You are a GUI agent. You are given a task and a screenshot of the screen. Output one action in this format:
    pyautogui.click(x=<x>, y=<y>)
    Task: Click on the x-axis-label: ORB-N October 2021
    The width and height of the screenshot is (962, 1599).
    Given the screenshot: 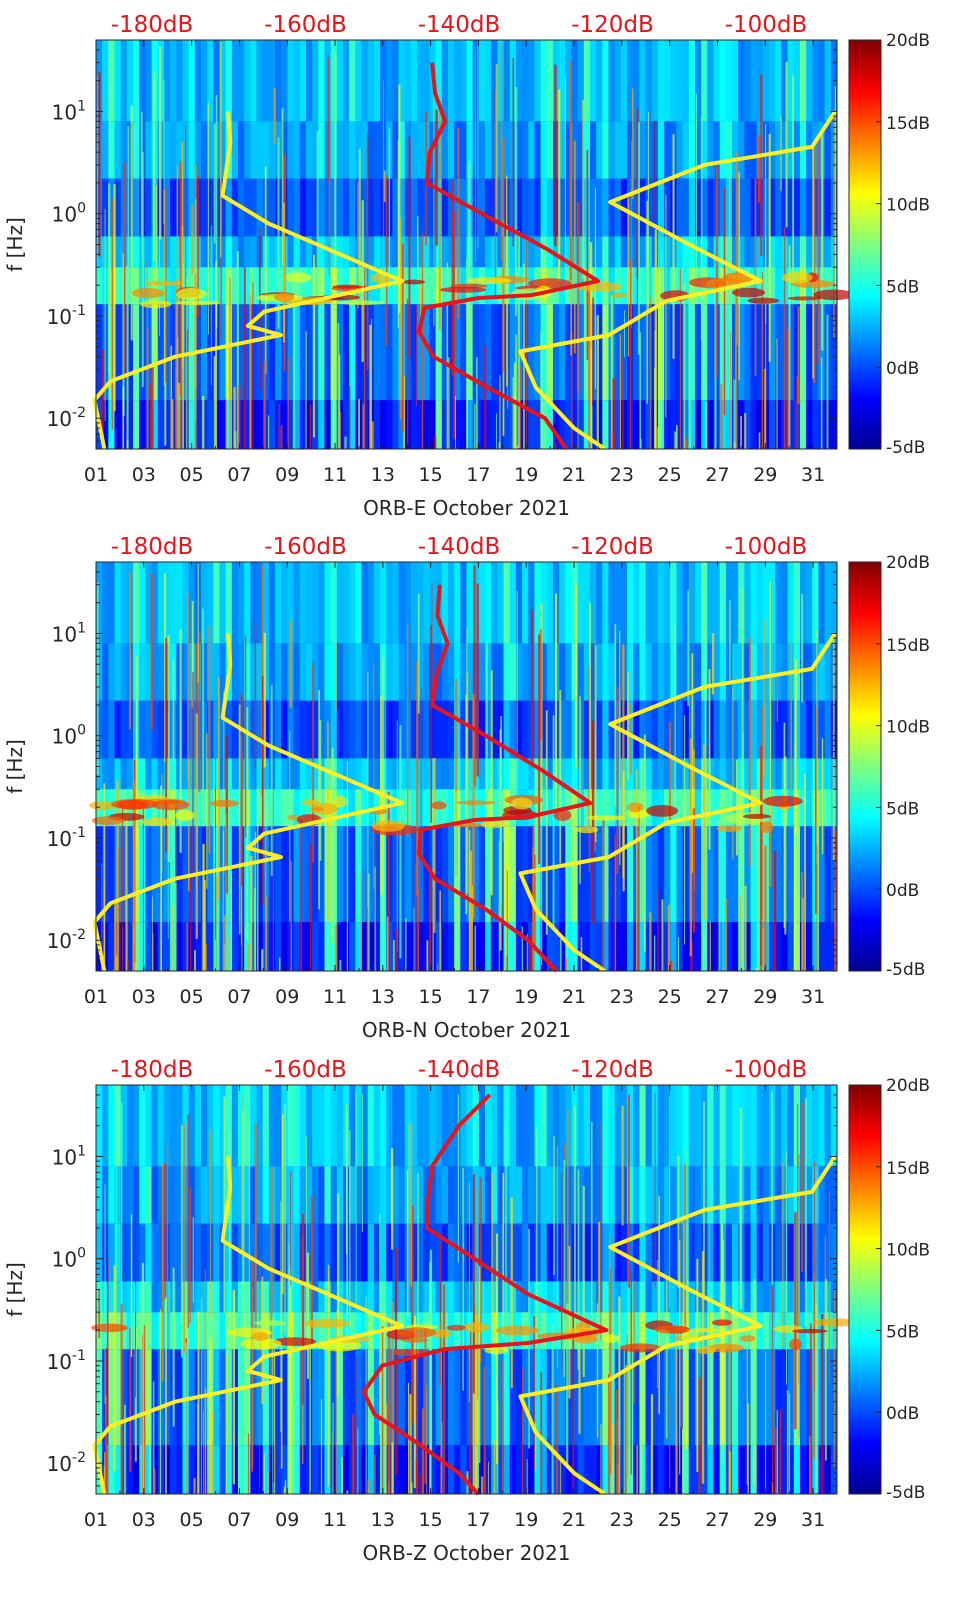 What is the action you would take?
    pyautogui.click(x=466, y=1030)
    